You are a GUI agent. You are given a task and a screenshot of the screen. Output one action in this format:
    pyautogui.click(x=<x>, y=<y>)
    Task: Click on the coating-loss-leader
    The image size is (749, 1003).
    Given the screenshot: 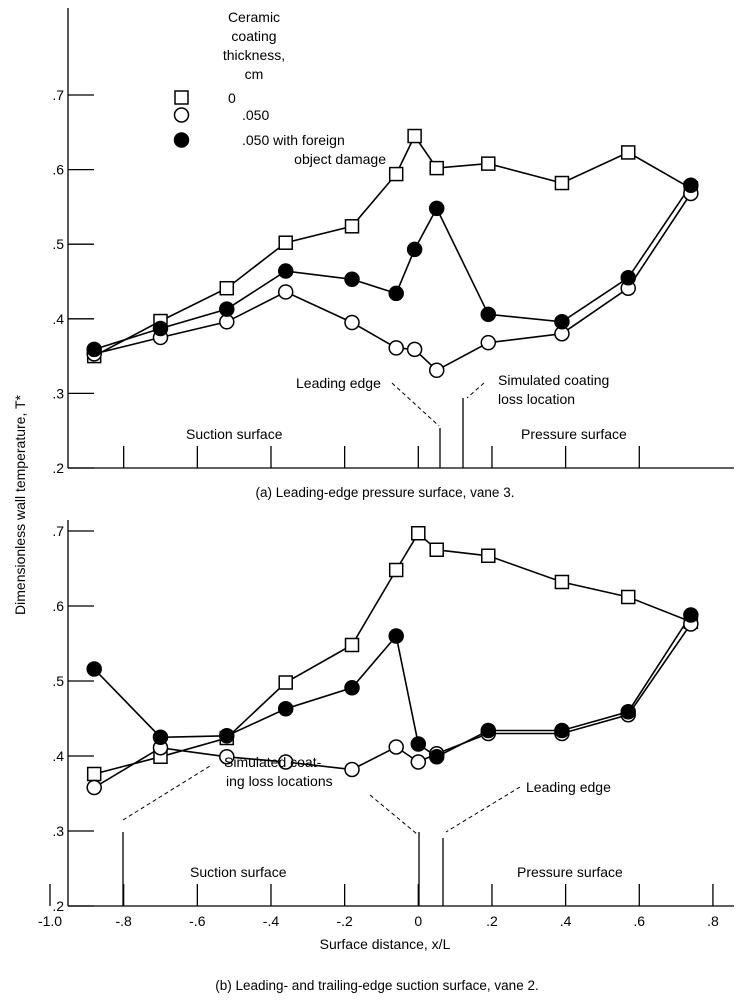 What is the action you would take?
    pyautogui.click(x=475, y=390)
    